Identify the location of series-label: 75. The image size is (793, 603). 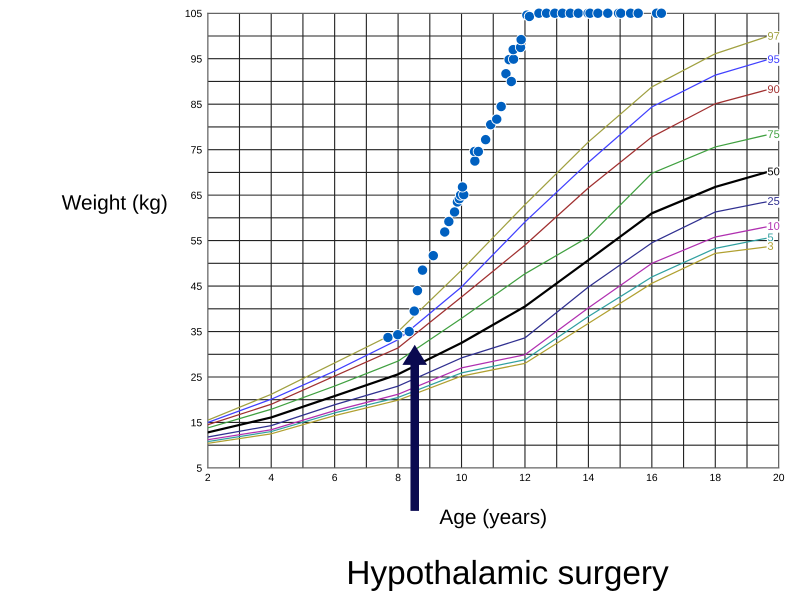
(774, 134).